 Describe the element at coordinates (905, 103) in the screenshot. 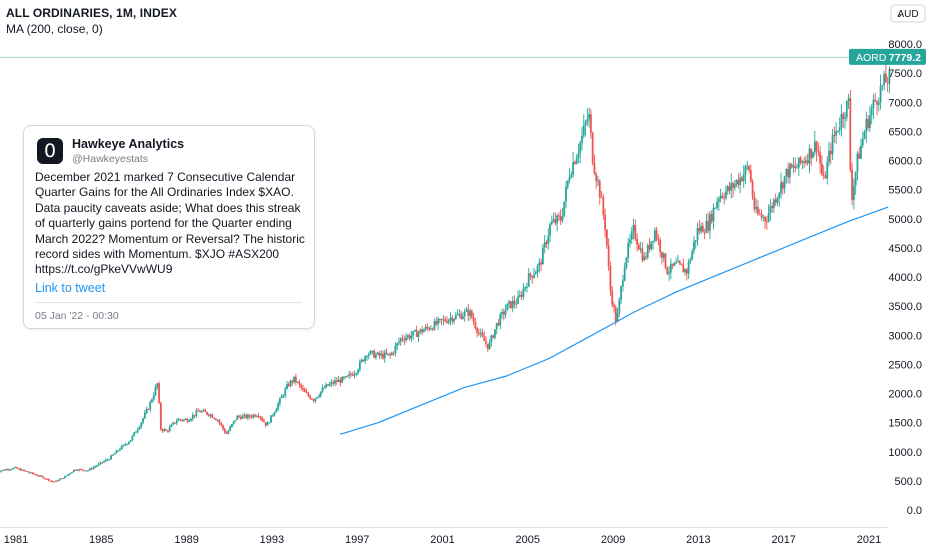

I see `y-tick-label: 7000.0` at that location.